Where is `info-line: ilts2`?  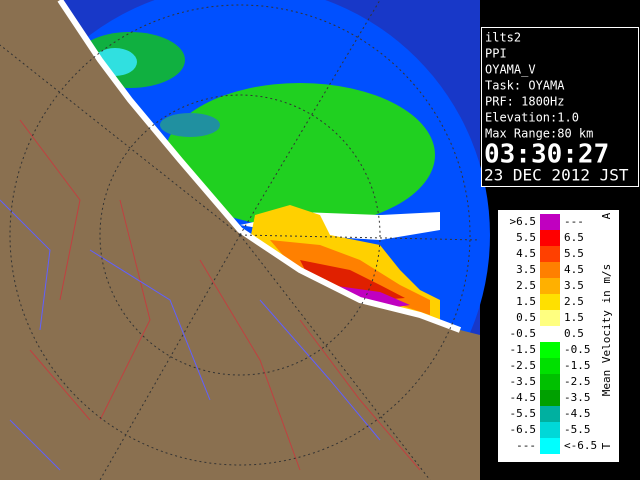
info-line: ilts2 is located at coordinates (503, 38).